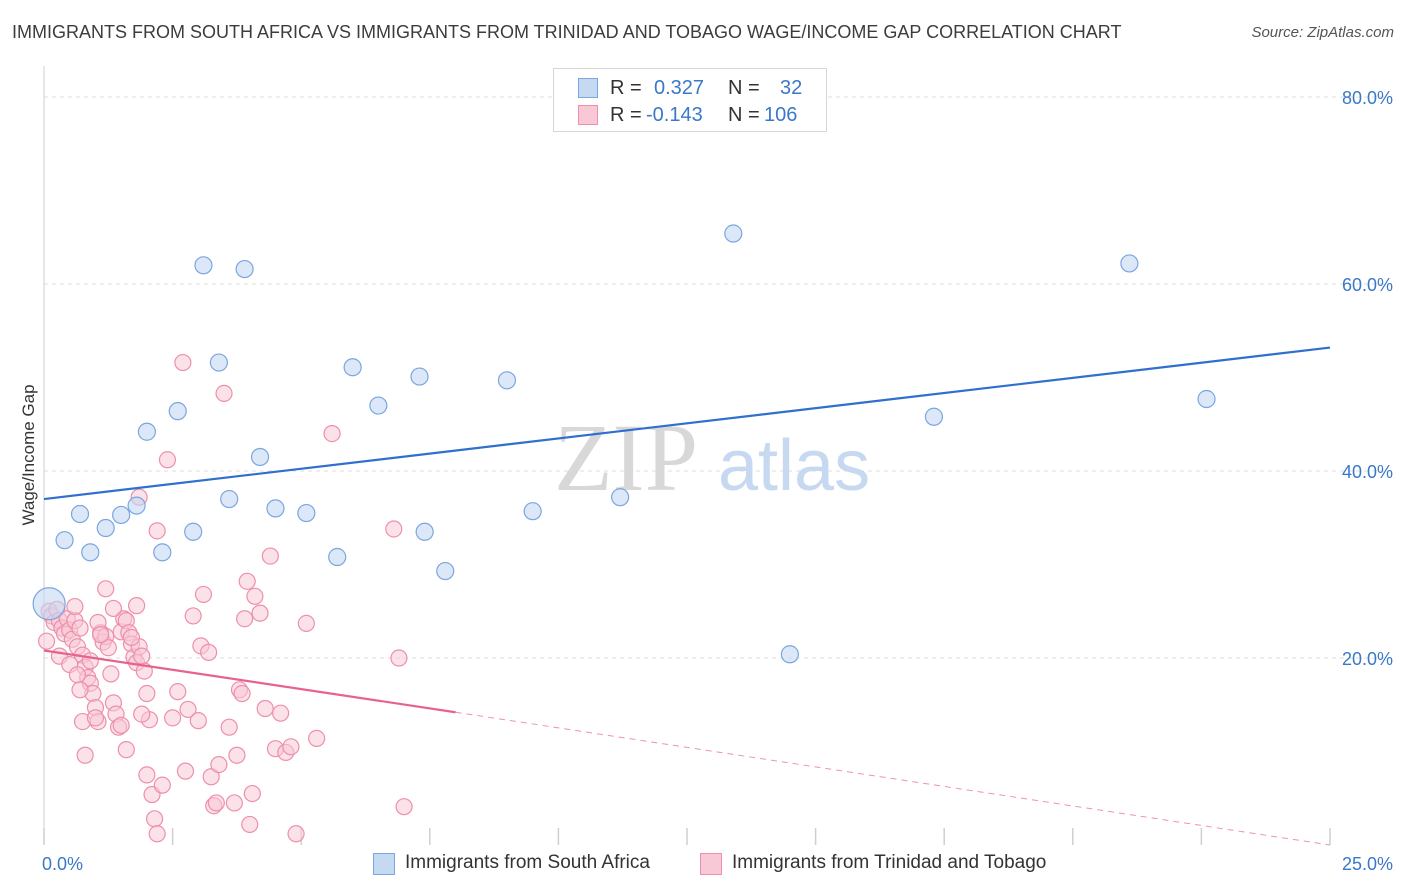 This screenshot has width=1406, height=892. What do you see at coordinates (1367, 472) in the screenshot?
I see `y-tick-label: 40.0%` at bounding box center [1367, 472].